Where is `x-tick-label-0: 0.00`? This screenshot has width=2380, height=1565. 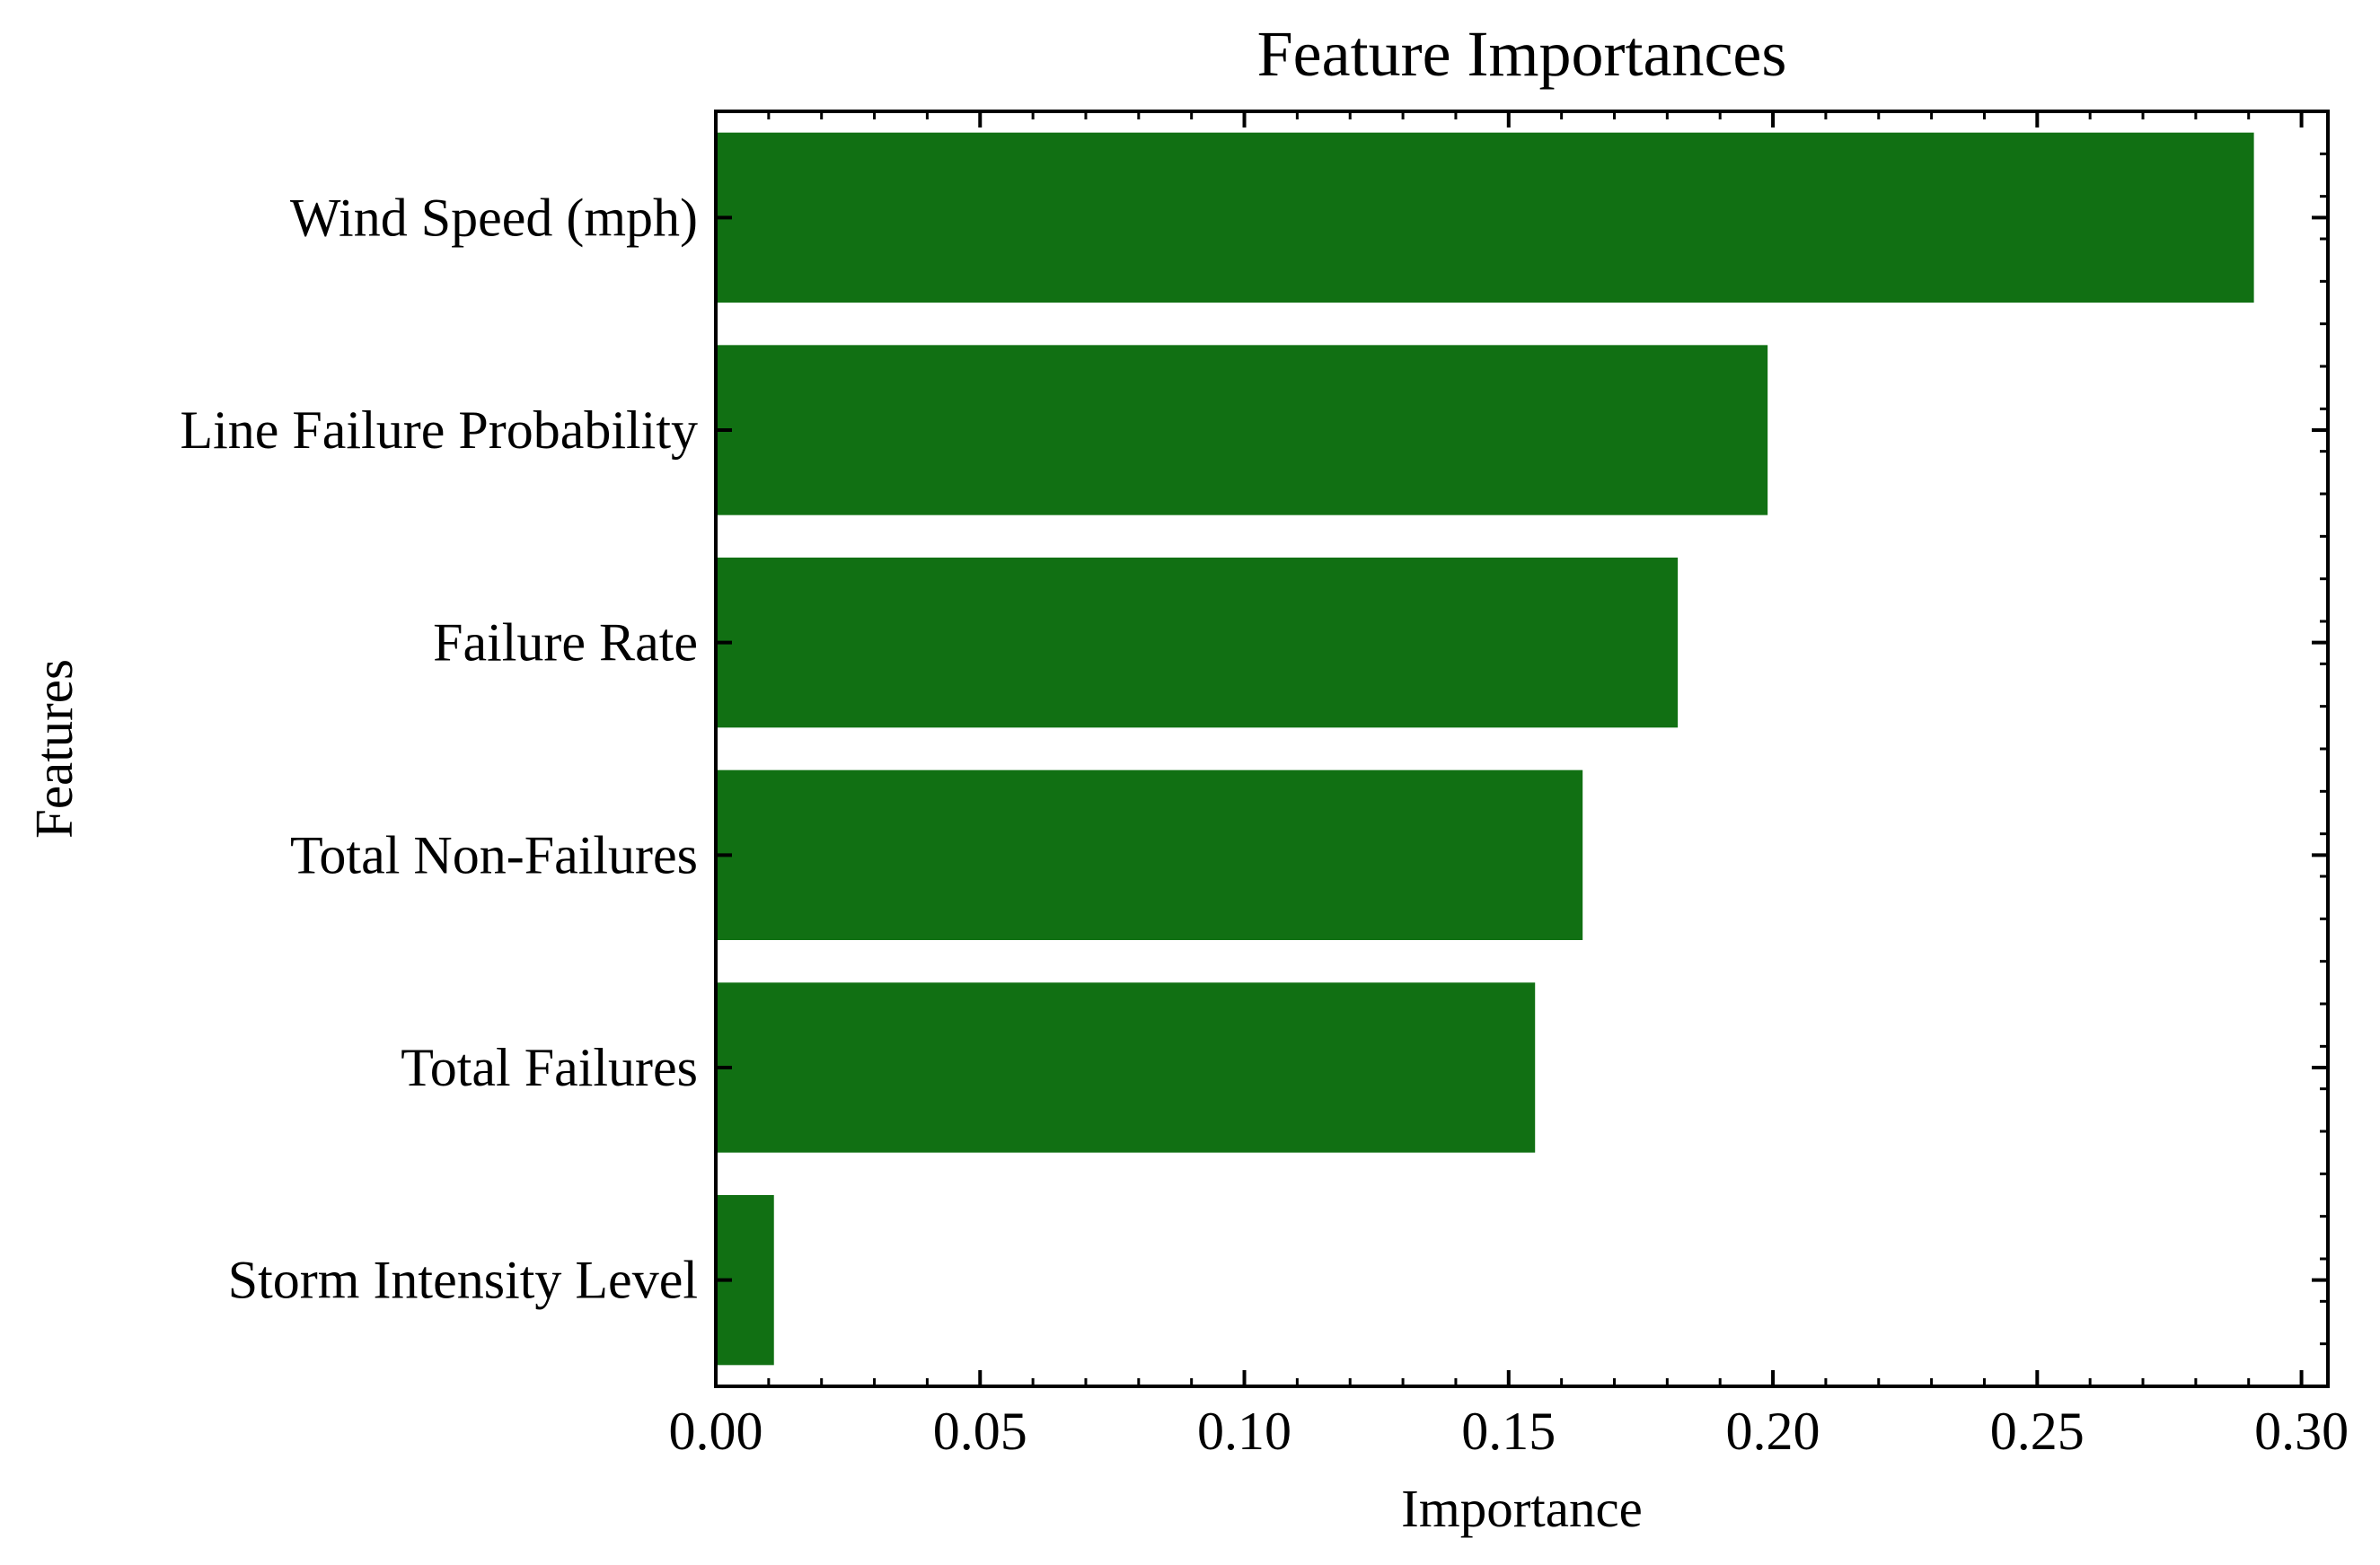
x-tick-label-0: 0.00 is located at coordinates (716, 1432).